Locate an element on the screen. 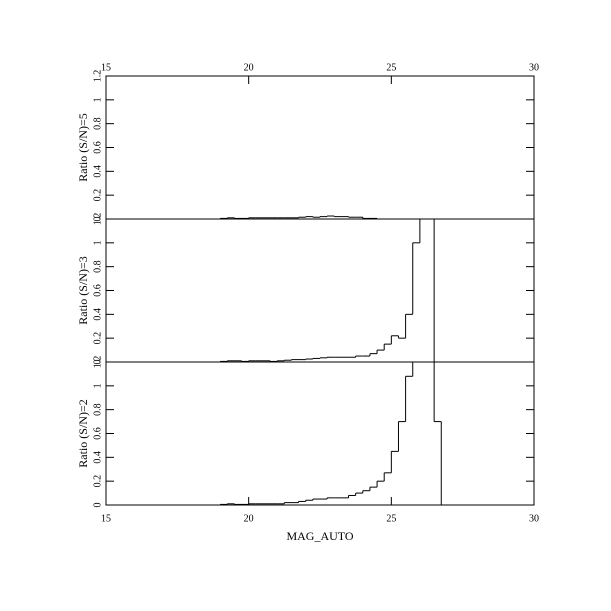 The width and height of the screenshot is (611, 611). y-axis-label: Ratio (S/N)=3 is located at coordinates (83, 290).